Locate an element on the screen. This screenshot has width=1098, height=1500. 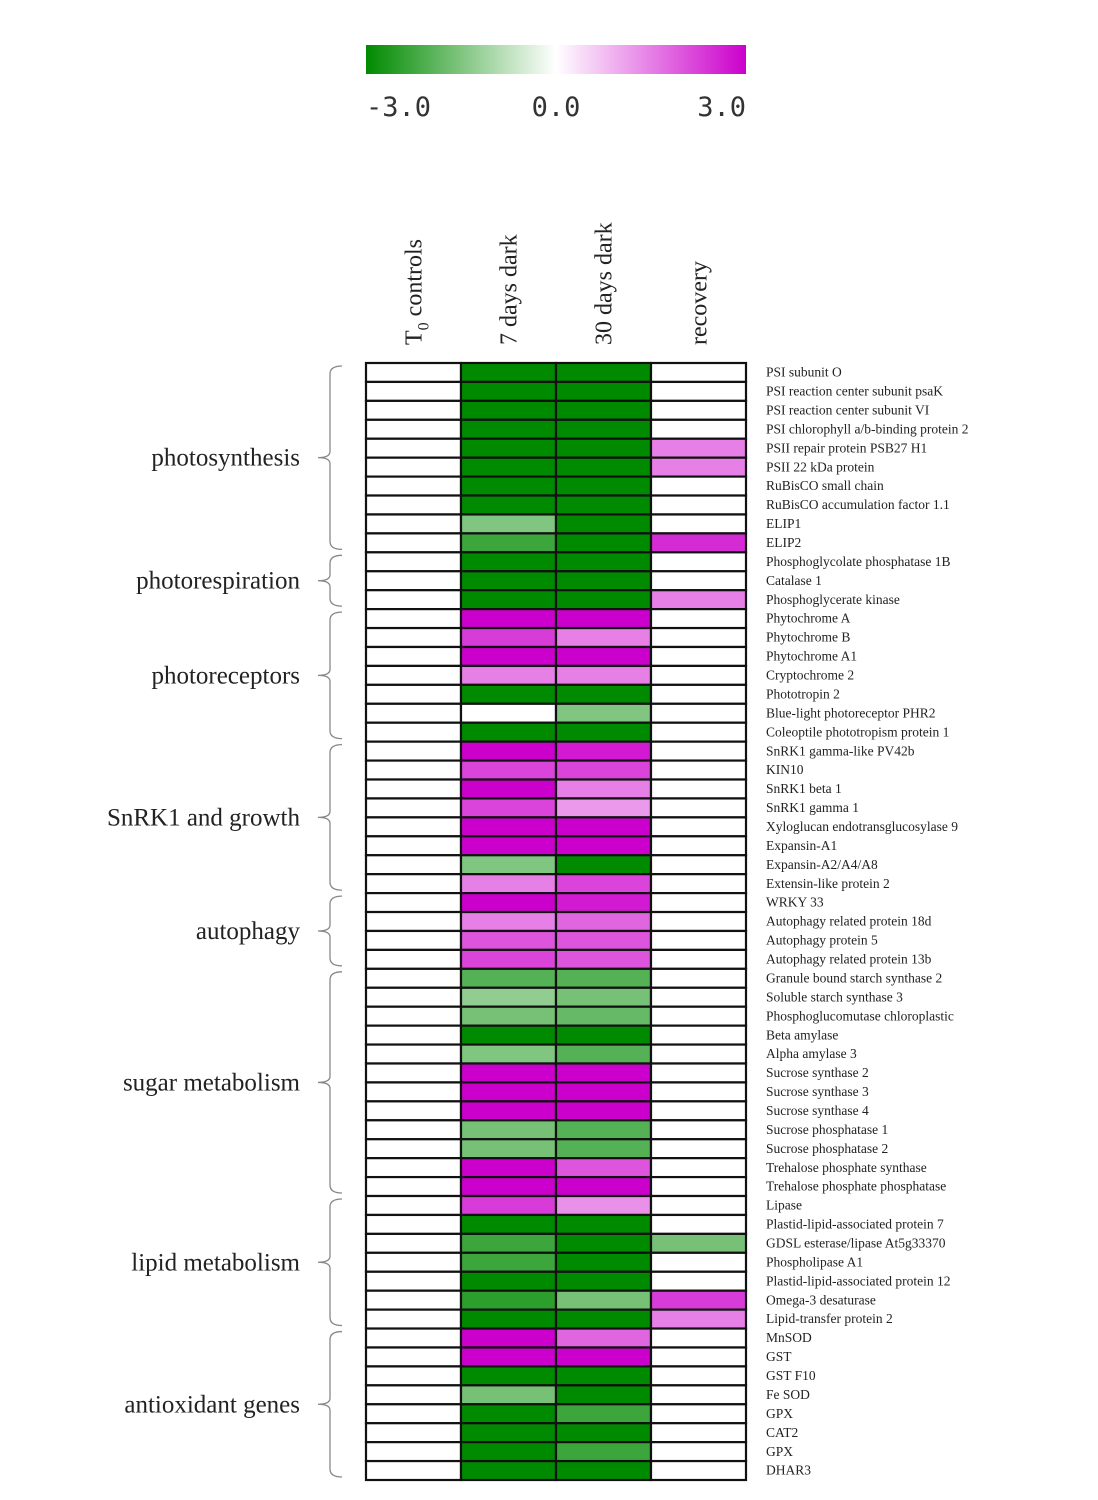
gene-label: Soluble starch synthase 3 is located at coordinates (834, 996).